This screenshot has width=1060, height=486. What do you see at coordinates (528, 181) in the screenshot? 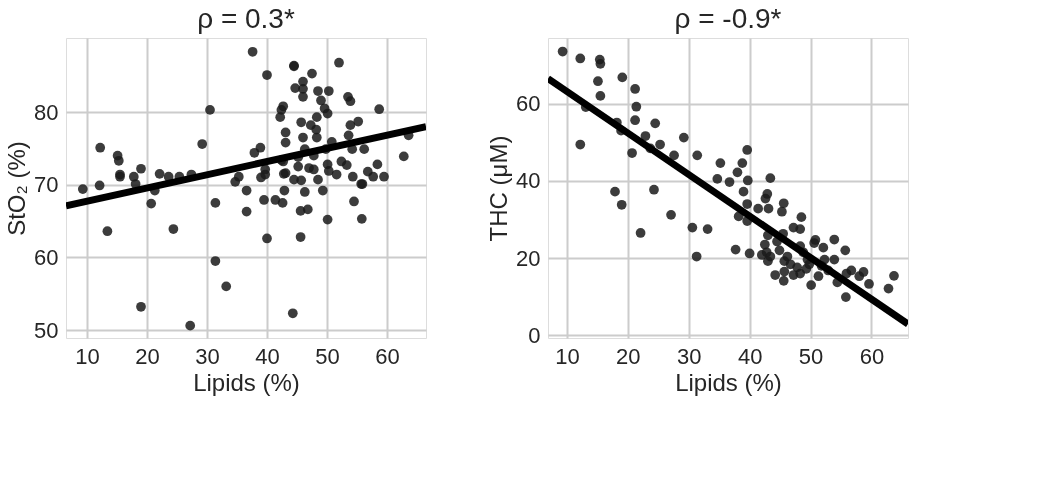
I see `y-tick-label: 40` at bounding box center [528, 181].